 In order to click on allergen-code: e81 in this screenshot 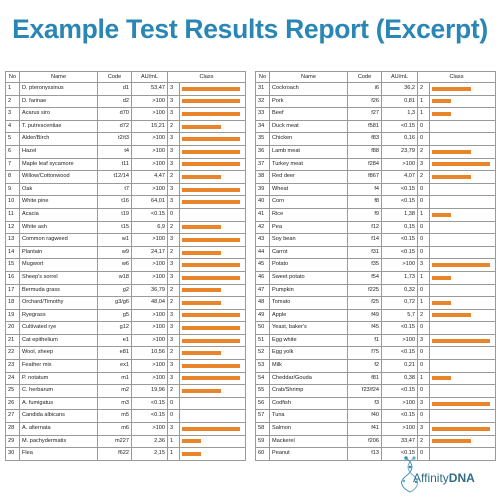, I will do `click(114, 353)`.